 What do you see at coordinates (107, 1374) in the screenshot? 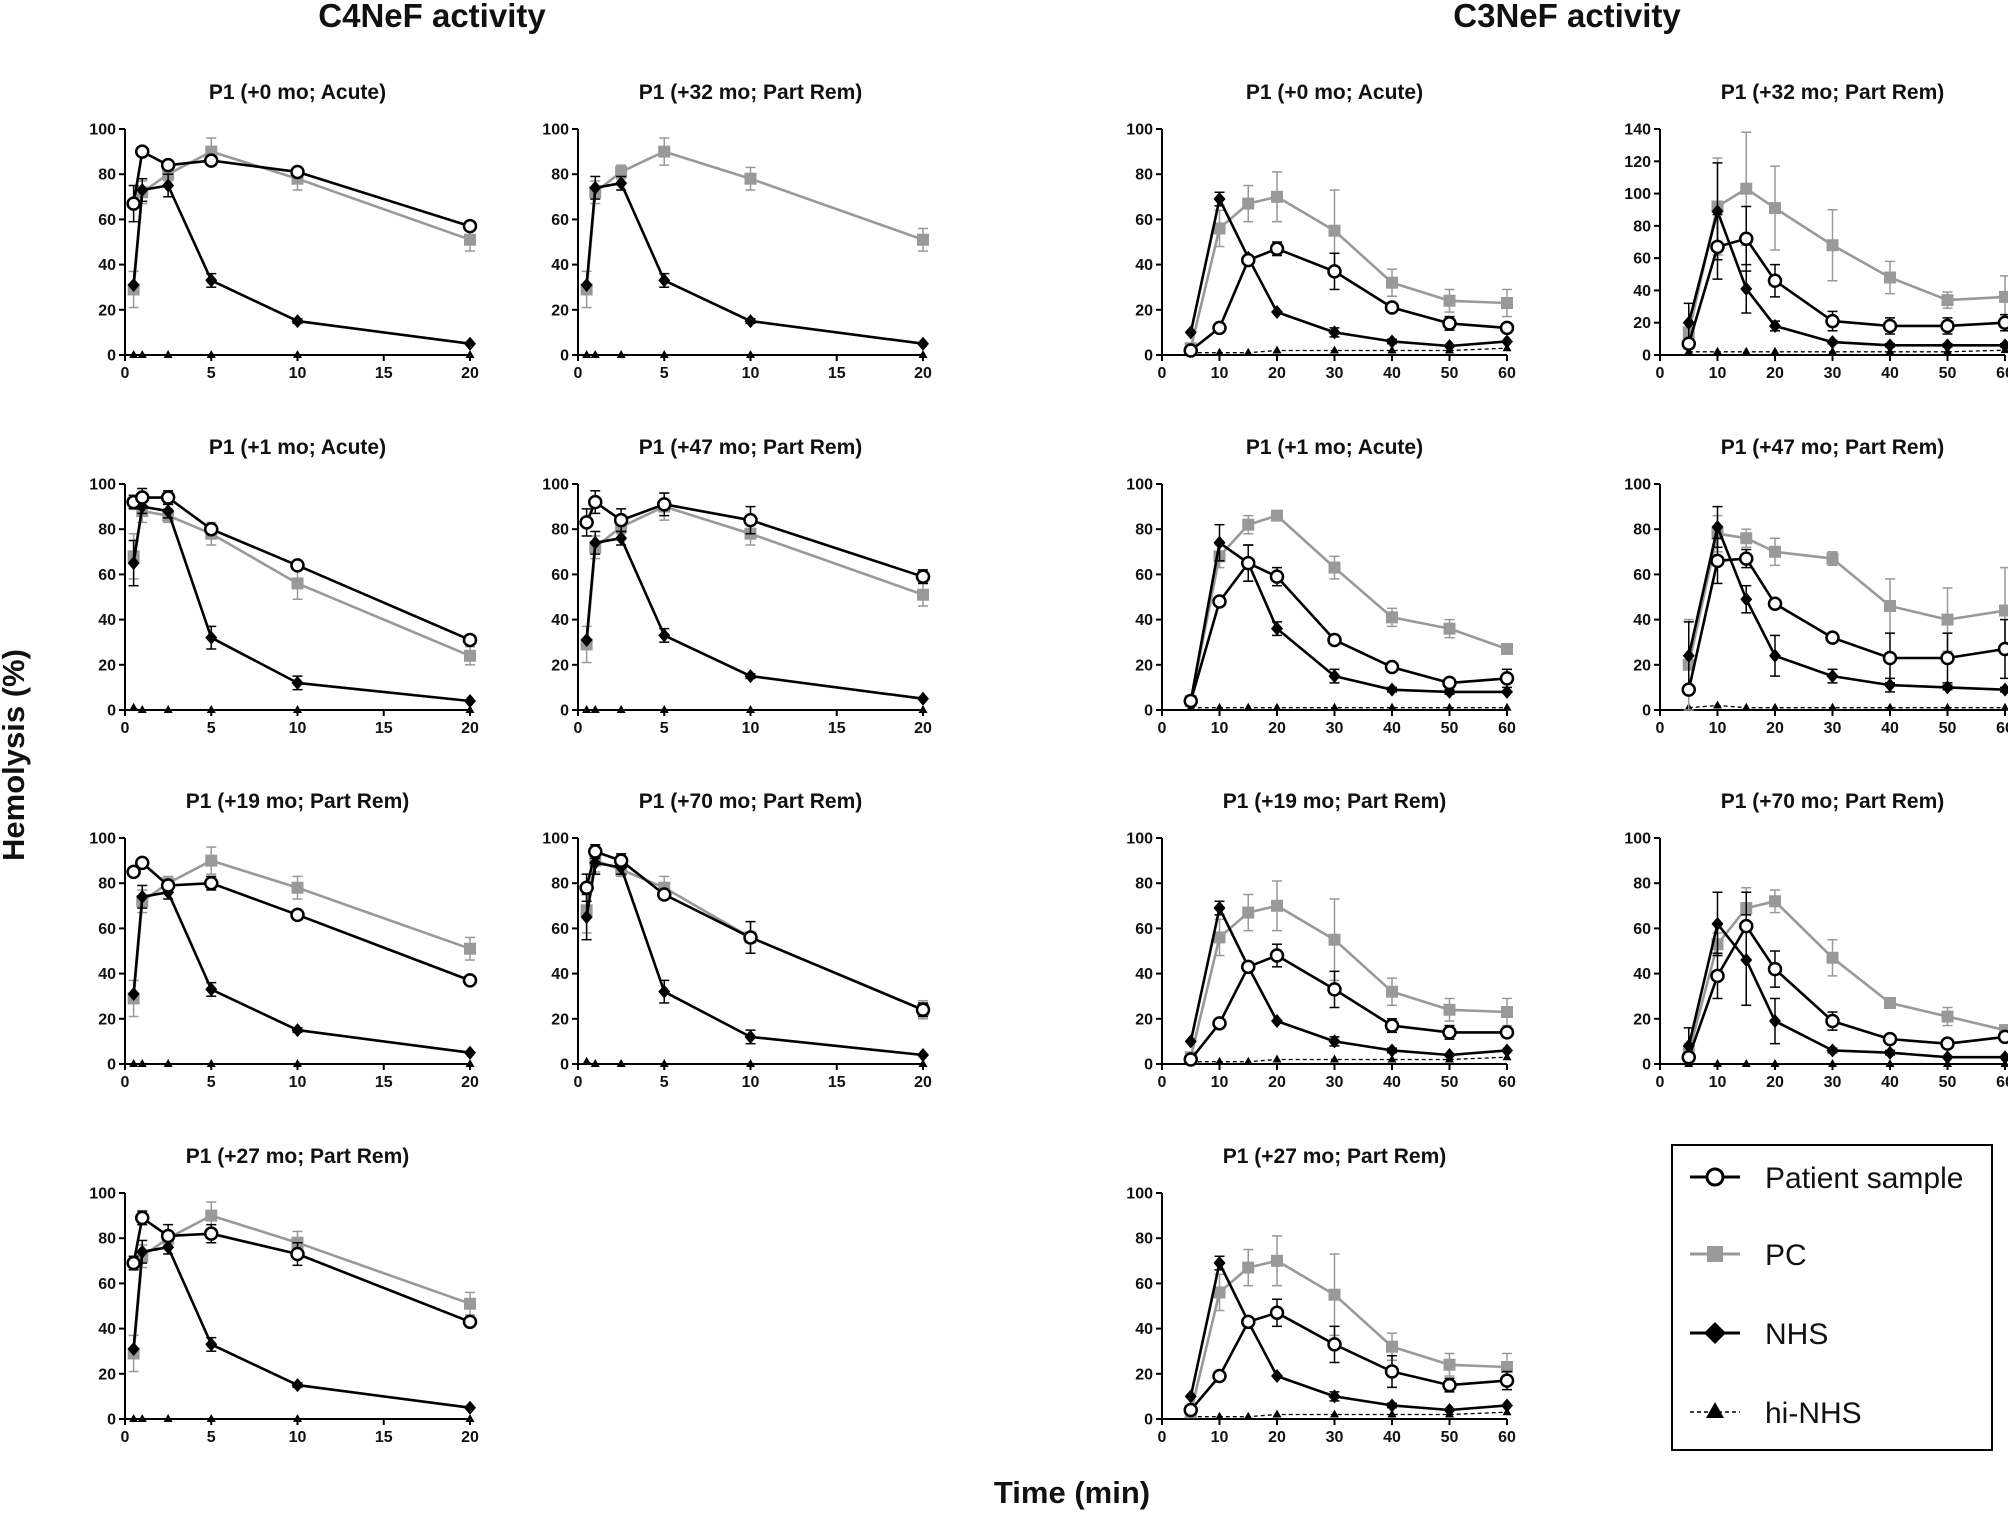
I see `y-tick-label: 20` at bounding box center [107, 1374].